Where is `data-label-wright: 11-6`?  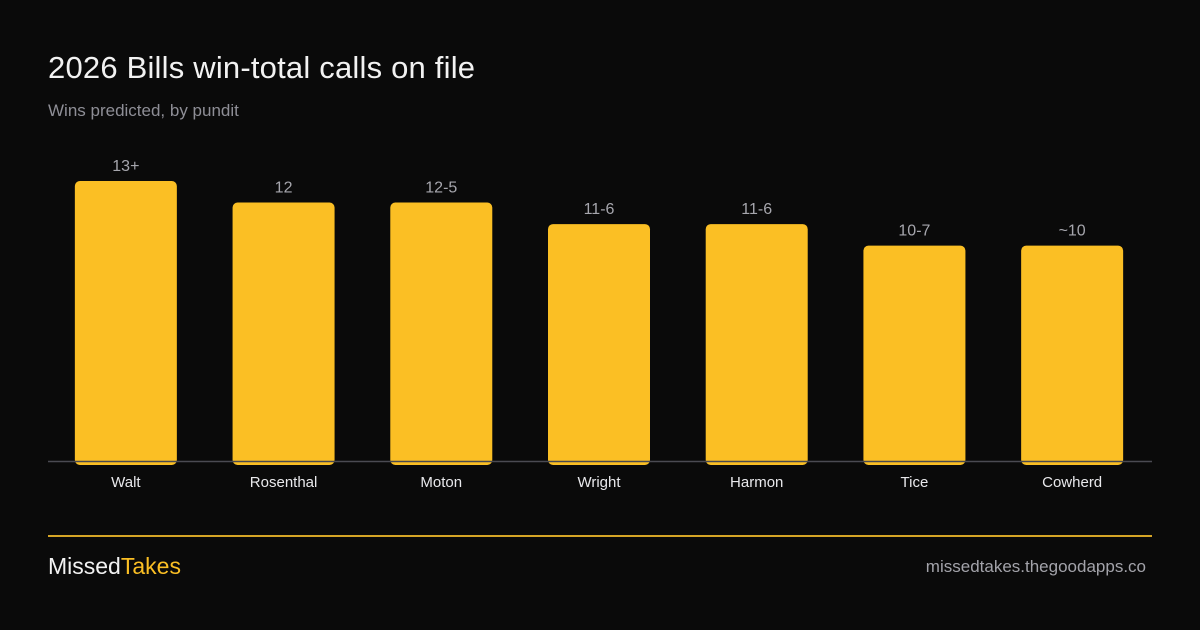
data-label-wright: 11-6 is located at coordinates (599, 209).